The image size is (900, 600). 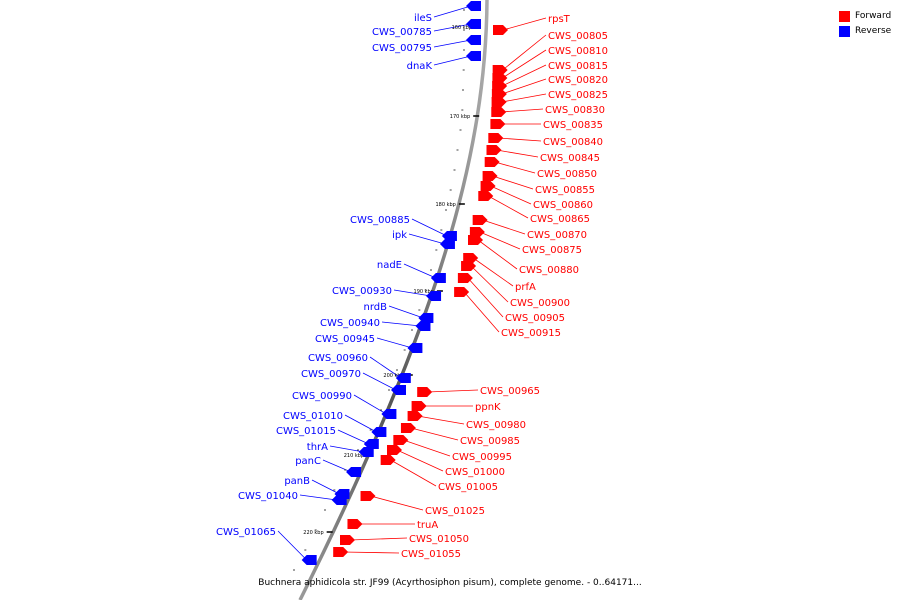 What do you see at coordinates (565, 190) in the screenshot?
I see `forward-gene-label: CWS_00855` at bounding box center [565, 190].